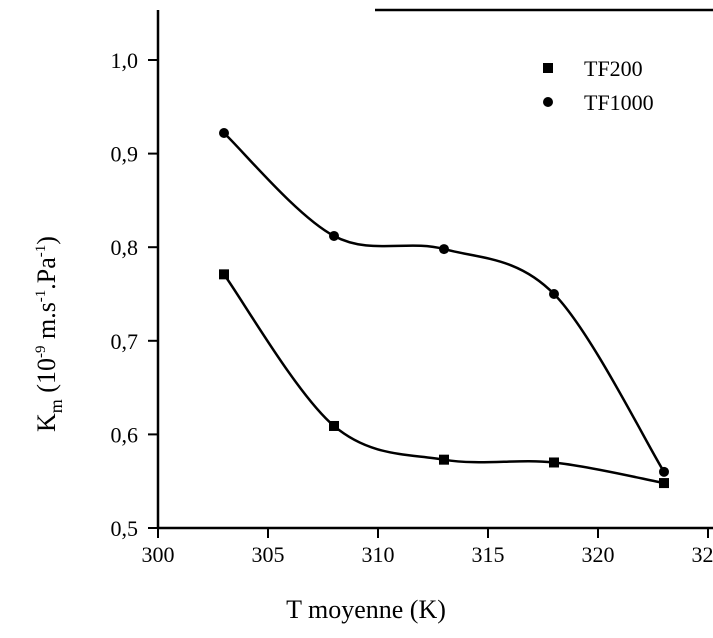 Image resolution: width=713 pixels, height=638 pixels. What do you see at coordinates (46, 378) in the screenshot?
I see `y-axis-title-text1: (10` at bounding box center [46, 378].